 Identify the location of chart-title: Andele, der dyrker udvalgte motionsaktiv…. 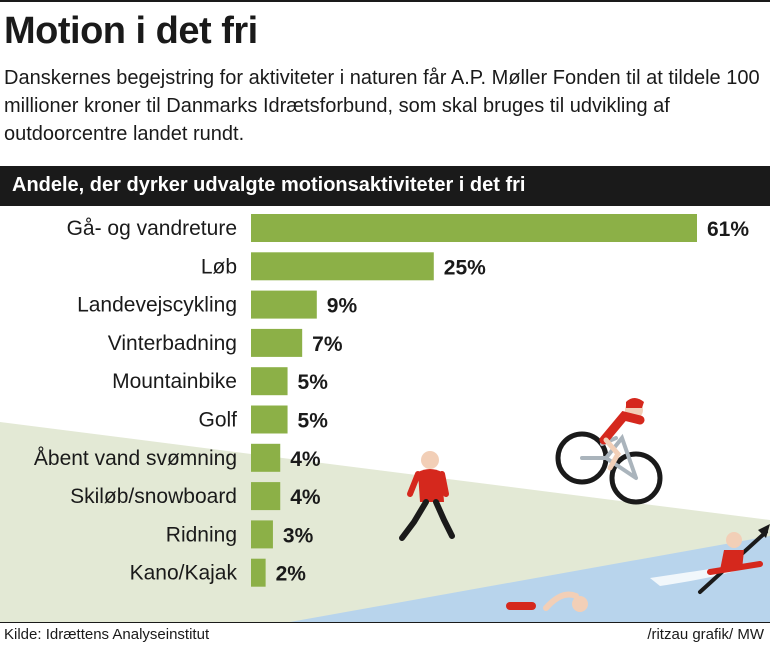
(269, 185).